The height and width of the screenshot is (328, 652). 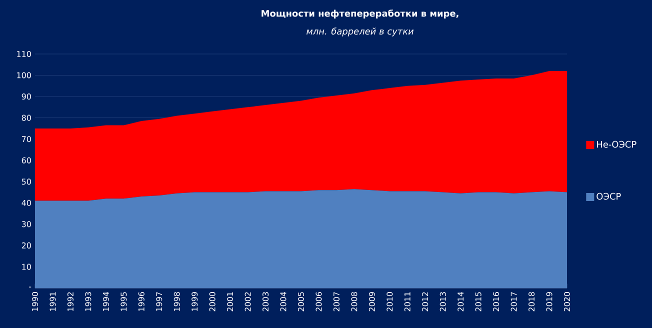 I want to click on legend-label: ОЭСР, so click(x=608, y=196).